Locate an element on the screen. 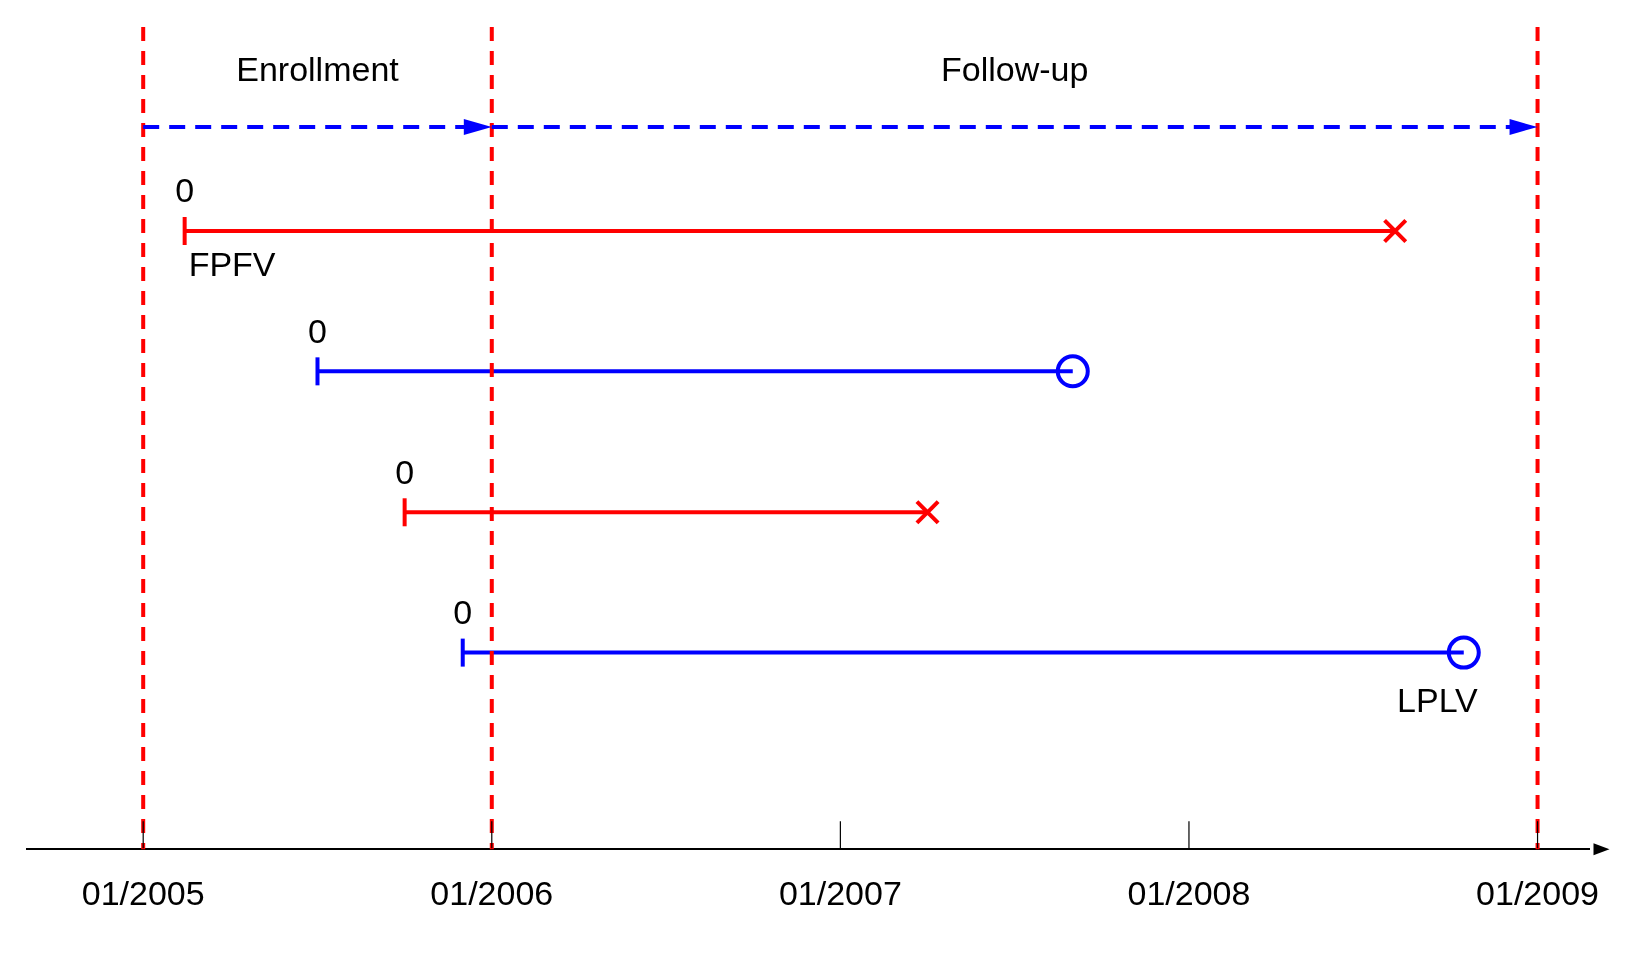 This screenshot has width=1634, height=957. x-tick-label: 01/2007 is located at coordinates (840, 892).